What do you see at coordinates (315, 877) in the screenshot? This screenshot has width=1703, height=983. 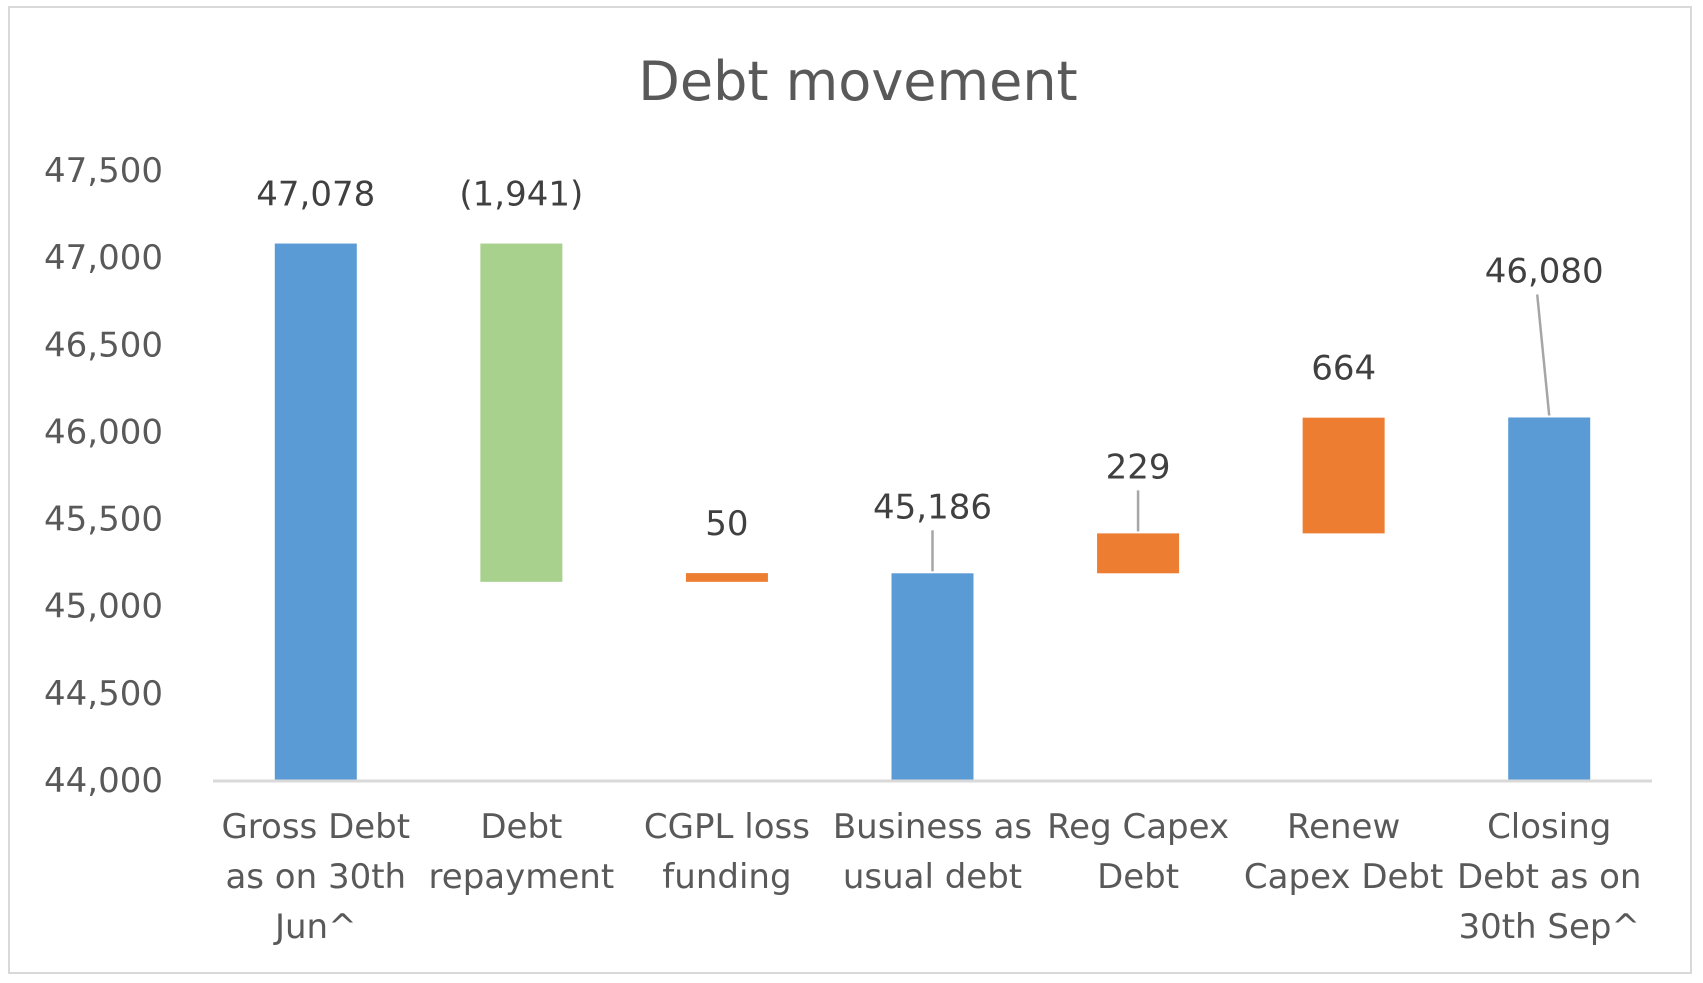 I see `x-tick-label: Gross Debt as on 30th Jun^` at bounding box center [315, 877].